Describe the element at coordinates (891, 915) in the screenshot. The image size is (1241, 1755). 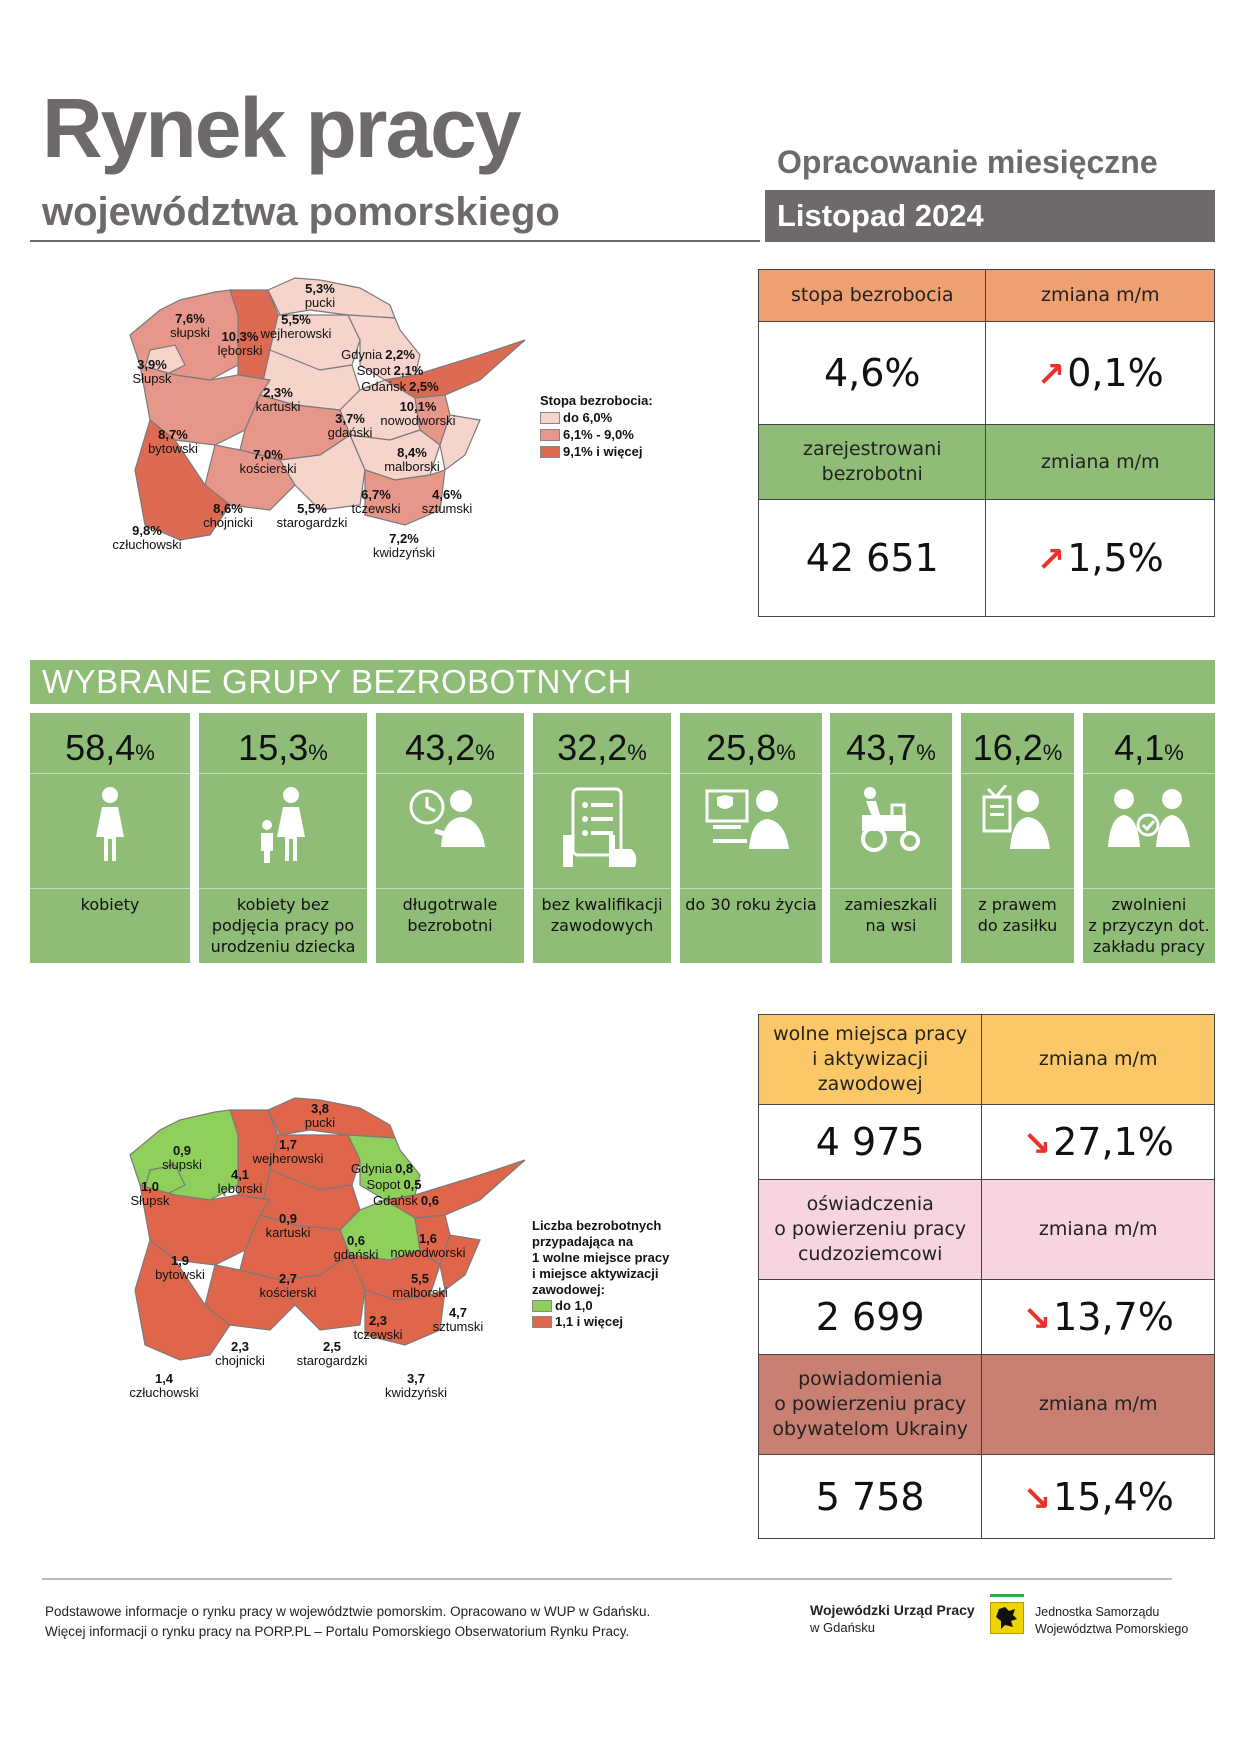
I see `group-label: zamieszkali na wsi` at that location.